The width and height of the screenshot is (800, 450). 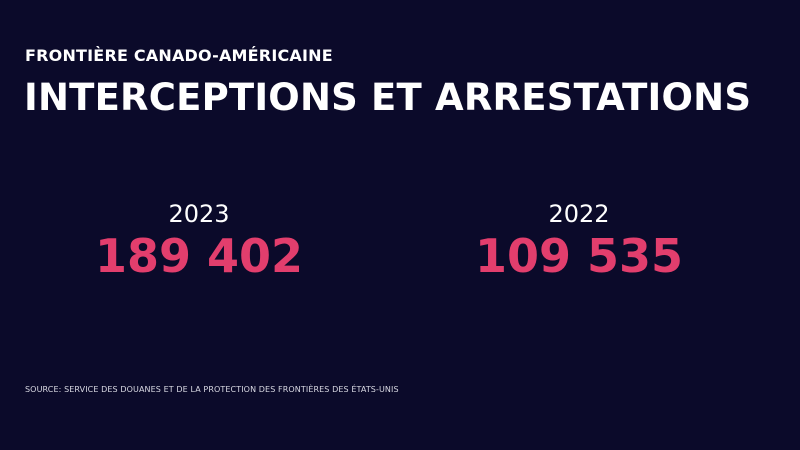 I want to click on main-title: INTERCEPTIONS ET ARRESTATIONS, so click(x=388, y=97).